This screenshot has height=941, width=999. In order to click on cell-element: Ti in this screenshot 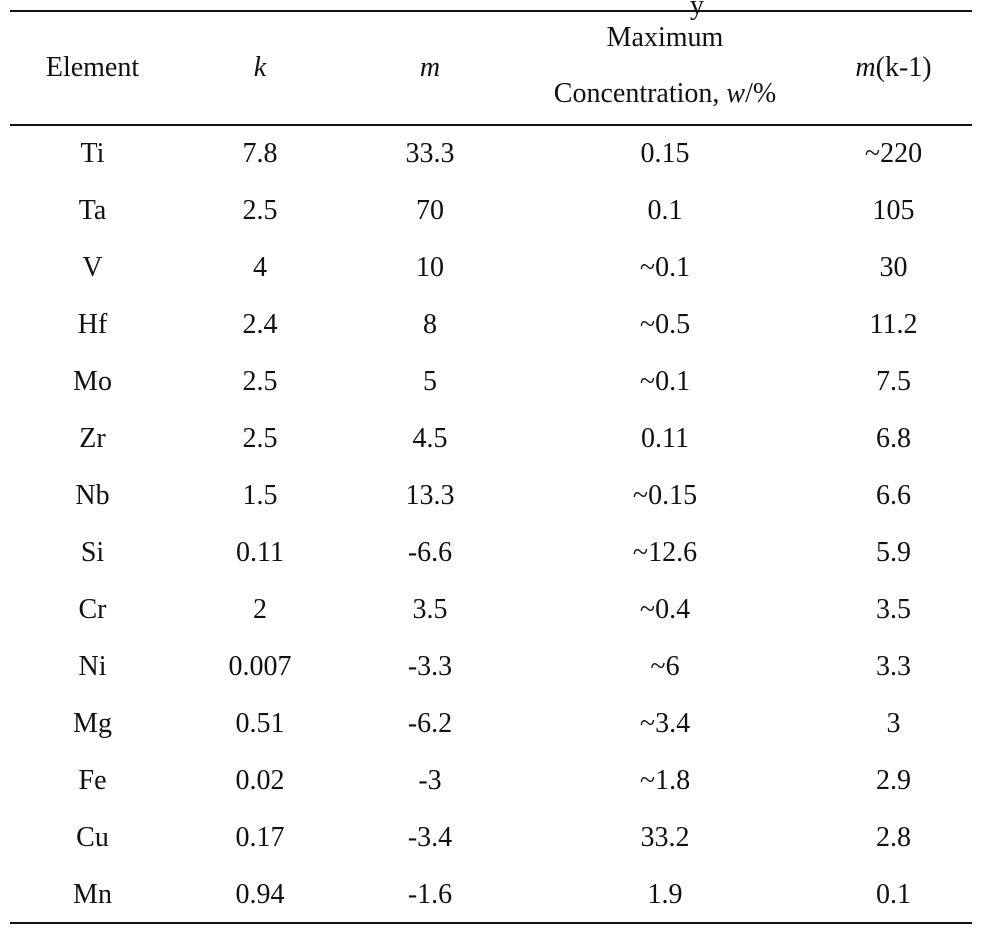, I will do `click(92, 153)`.